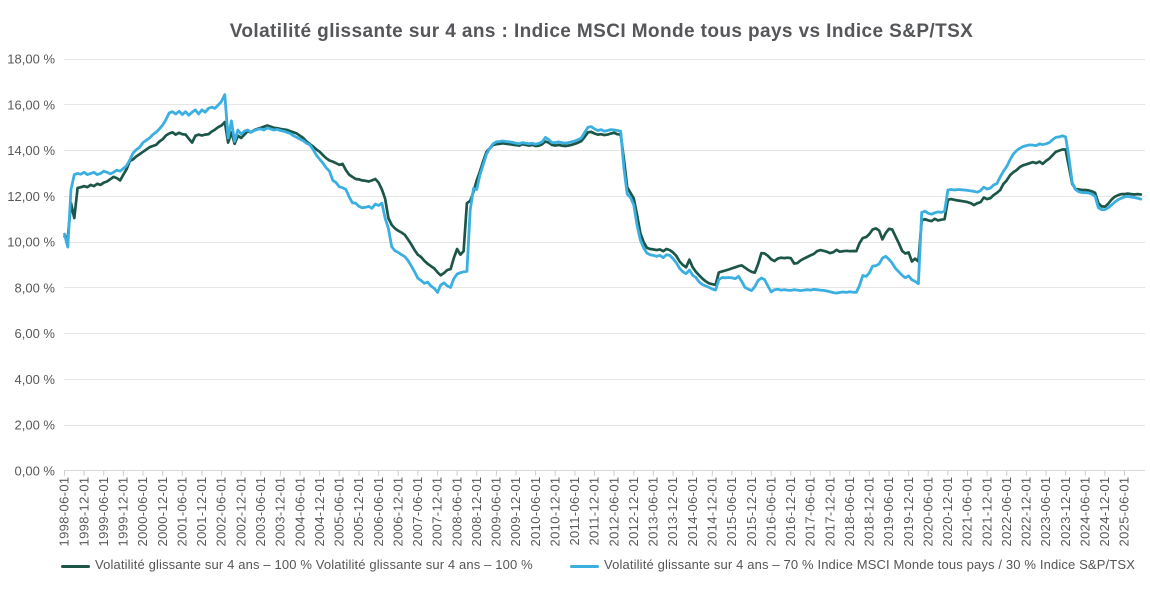  Describe the element at coordinates (417, 512) in the screenshot. I see `svg-text: 2007-06-01` at that location.